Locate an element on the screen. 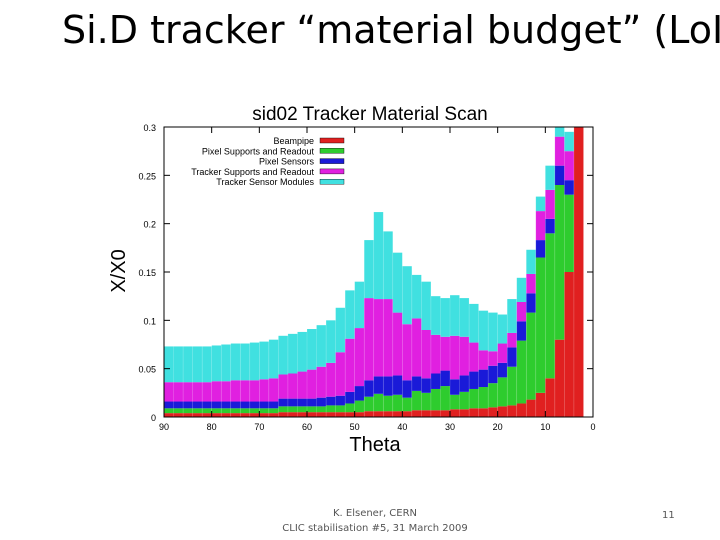 Image resolution: width=720 pixels, height=540 pixels. x-axis-label: Theta is located at coordinates (375, 445).